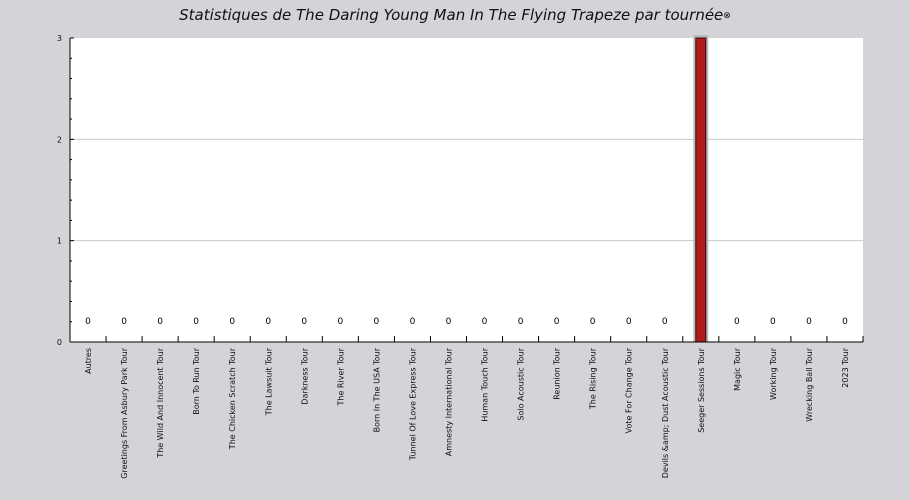  Describe the element at coordinates (448, 401) in the screenshot. I see `x-tick-label: Amnesty International Tour` at that location.